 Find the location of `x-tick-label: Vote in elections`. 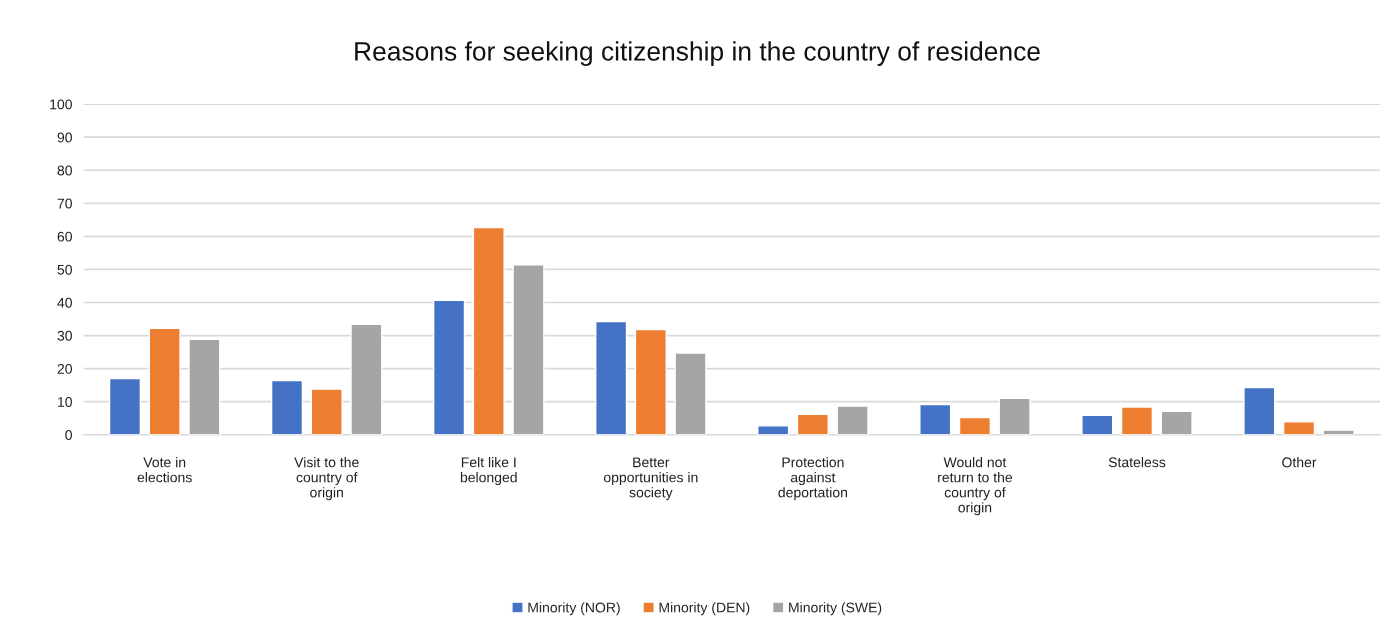

x-tick-label: Vote in elections is located at coordinates (164, 469).